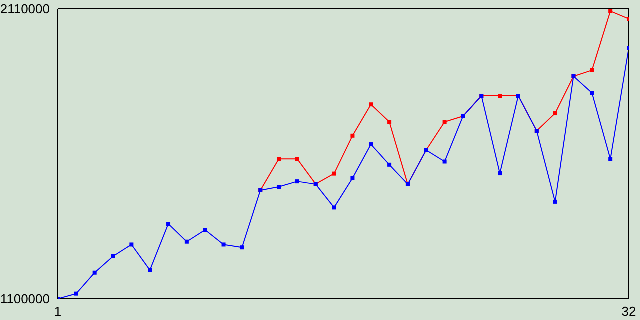 The height and width of the screenshot is (320, 640). What do you see at coordinates (25, 299) in the screenshot?
I see `y-tick-label: 1100000` at bounding box center [25, 299].